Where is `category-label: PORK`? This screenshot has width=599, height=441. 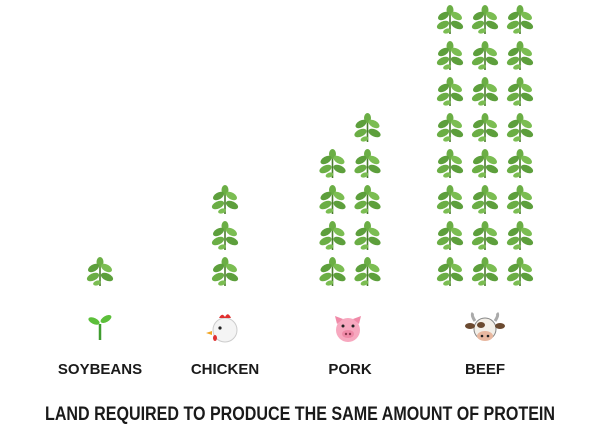
category-label: PORK is located at coordinates (350, 369).